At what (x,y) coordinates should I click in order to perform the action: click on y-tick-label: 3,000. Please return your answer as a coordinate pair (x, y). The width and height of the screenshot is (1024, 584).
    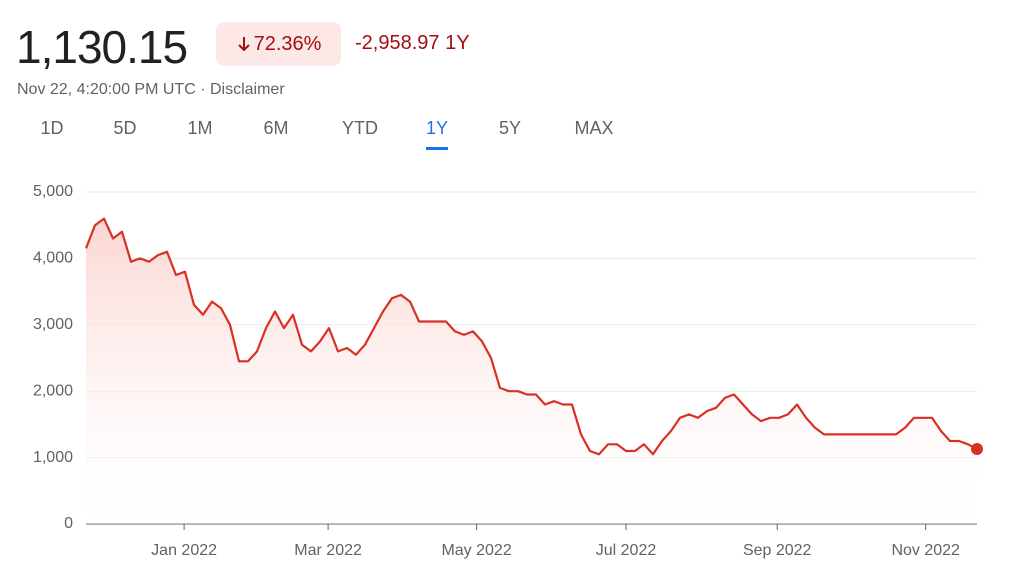
    Looking at the image, I should click on (53, 324).